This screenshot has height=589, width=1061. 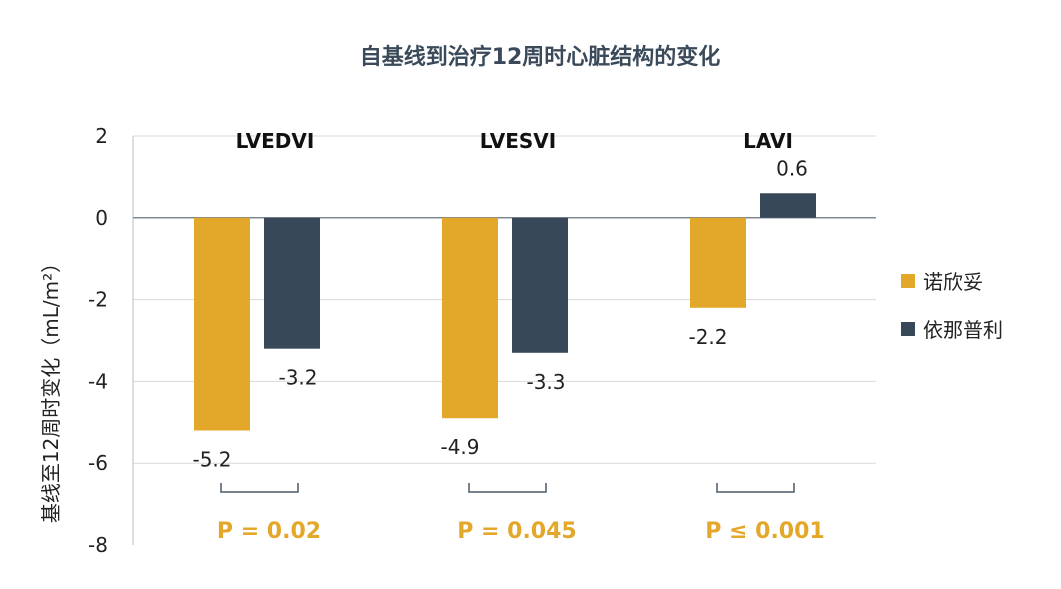 What do you see at coordinates (98, 381) in the screenshot?
I see `y-tick-label: -4` at bounding box center [98, 381].